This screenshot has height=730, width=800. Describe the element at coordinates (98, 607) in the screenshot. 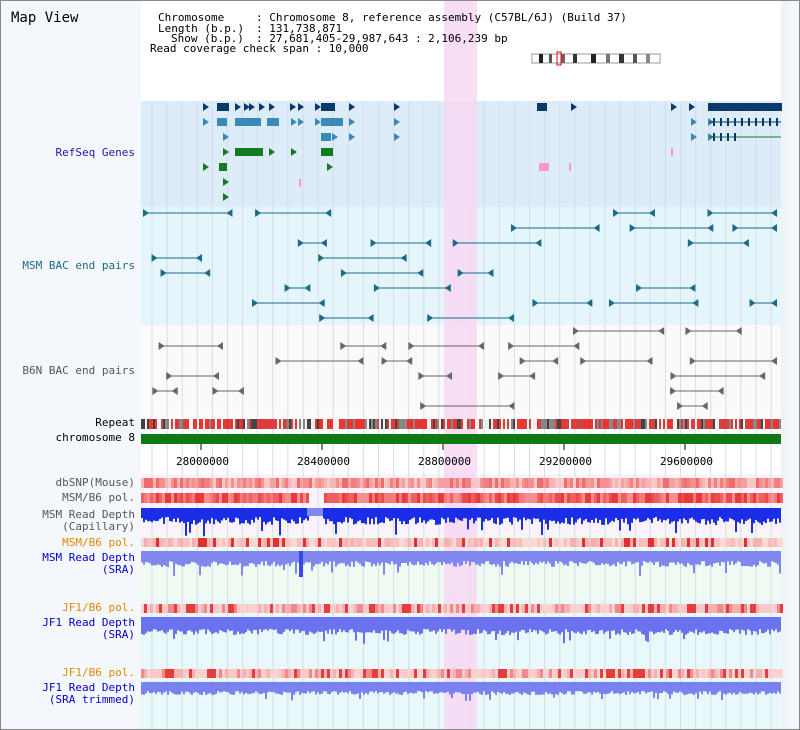

I see `track-label-jf1-pol-1: JF1/B6 pol.` at that location.